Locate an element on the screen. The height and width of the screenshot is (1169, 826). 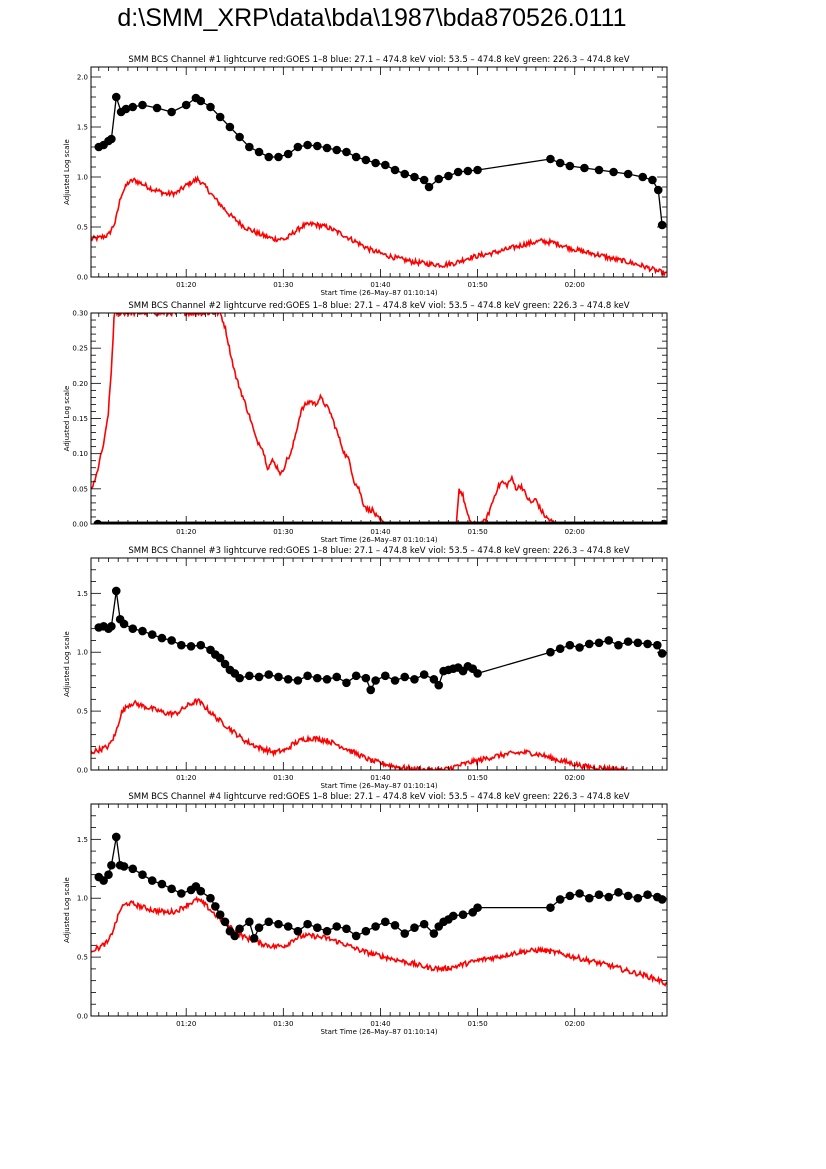
y-tick-label: 0.5 is located at coordinates (82, 958).